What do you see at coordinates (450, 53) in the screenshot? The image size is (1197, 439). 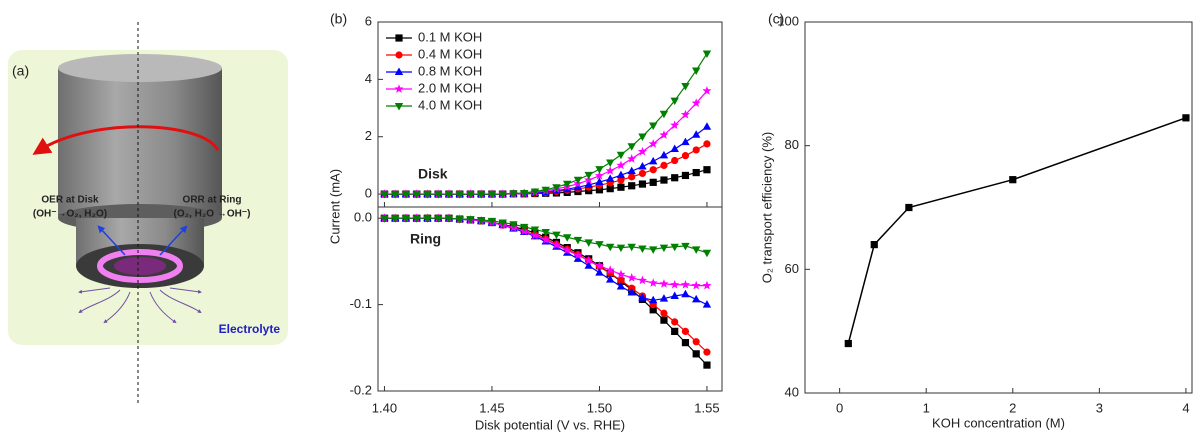 I see `legend-label: 0.4 M KOH` at bounding box center [450, 53].